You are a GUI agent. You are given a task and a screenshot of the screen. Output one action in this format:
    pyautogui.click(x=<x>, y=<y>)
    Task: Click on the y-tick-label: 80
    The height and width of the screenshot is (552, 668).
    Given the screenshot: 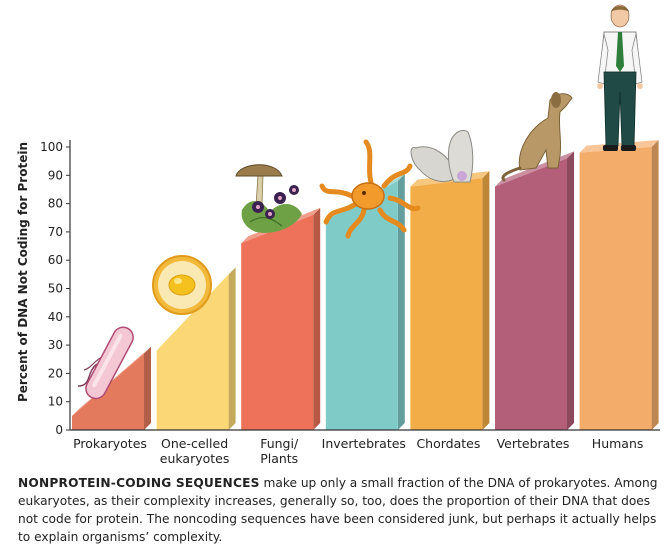 What is the action you would take?
    pyautogui.click(x=55, y=204)
    